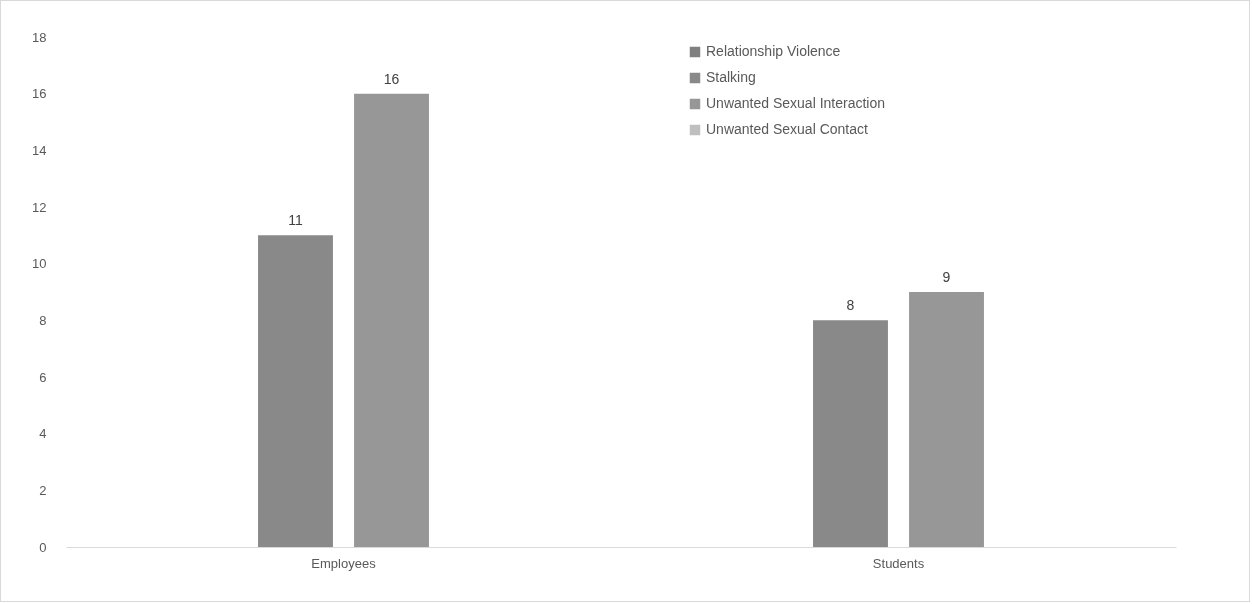  What do you see at coordinates (731, 77) in the screenshot?
I see `legend-label: Stalking` at bounding box center [731, 77].